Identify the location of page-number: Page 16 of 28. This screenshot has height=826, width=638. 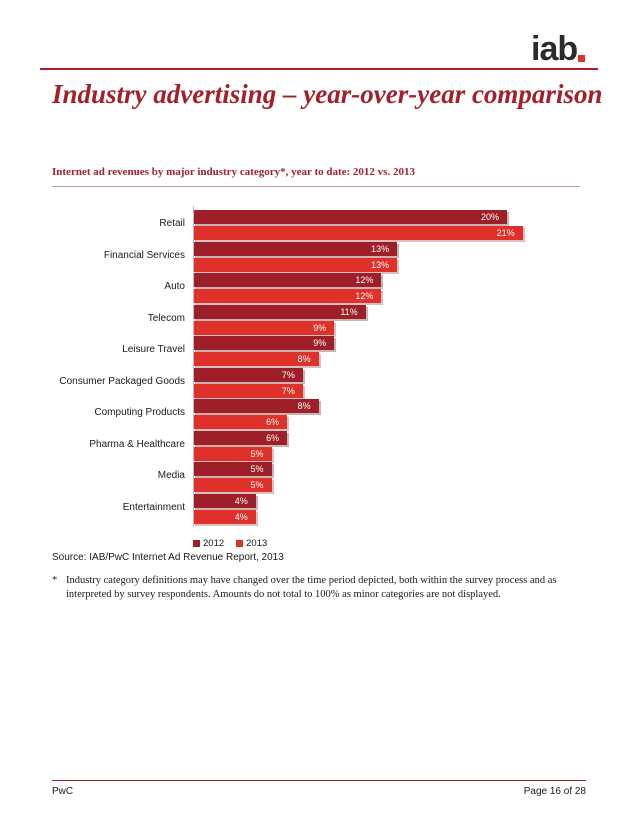
(554, 791).